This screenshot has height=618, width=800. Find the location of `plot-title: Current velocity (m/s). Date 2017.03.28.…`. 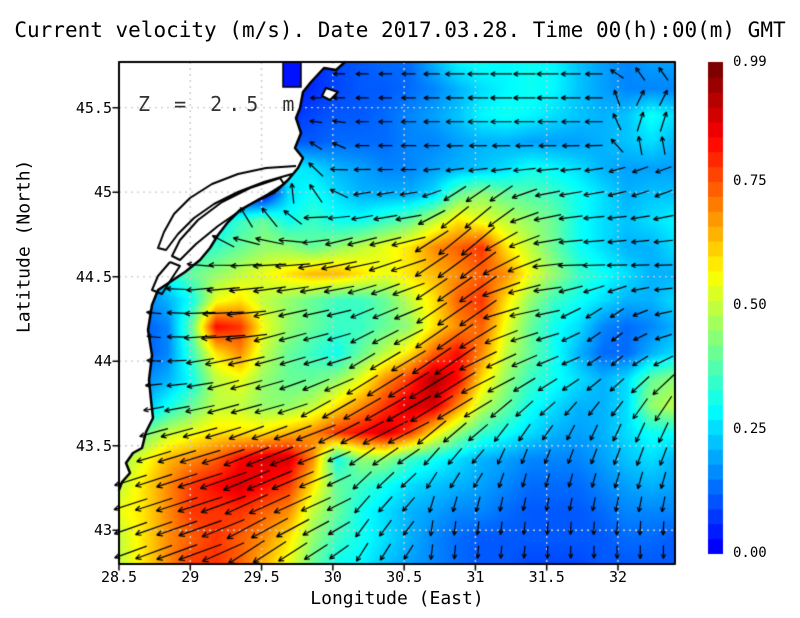

plot-title: Current velocity (m/s). Date 2017.03.28.… is located at coordinates (400, 30).